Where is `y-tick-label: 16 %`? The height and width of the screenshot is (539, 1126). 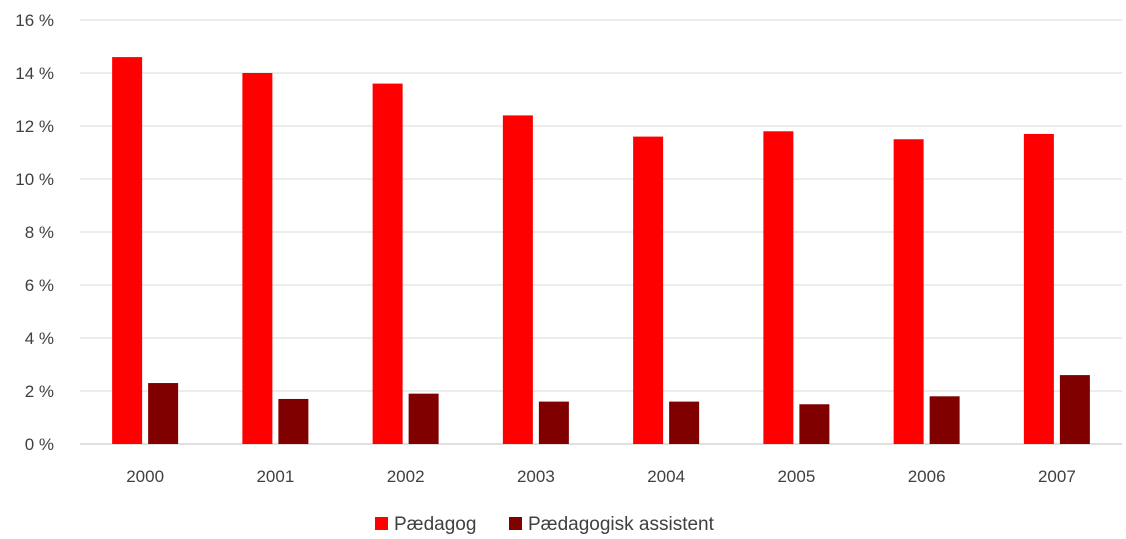 y-tick-label: 16 % is located at coordinates (34, 20).